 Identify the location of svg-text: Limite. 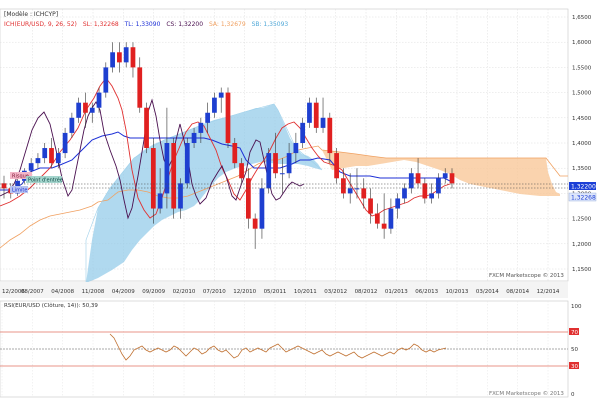
(19, 191).